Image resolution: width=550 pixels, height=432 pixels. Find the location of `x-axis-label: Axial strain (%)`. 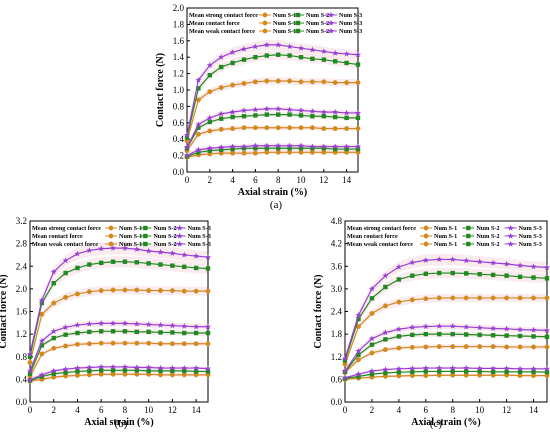

x-axis-label: Axial strain (%) is located at coordinates (445, 422).